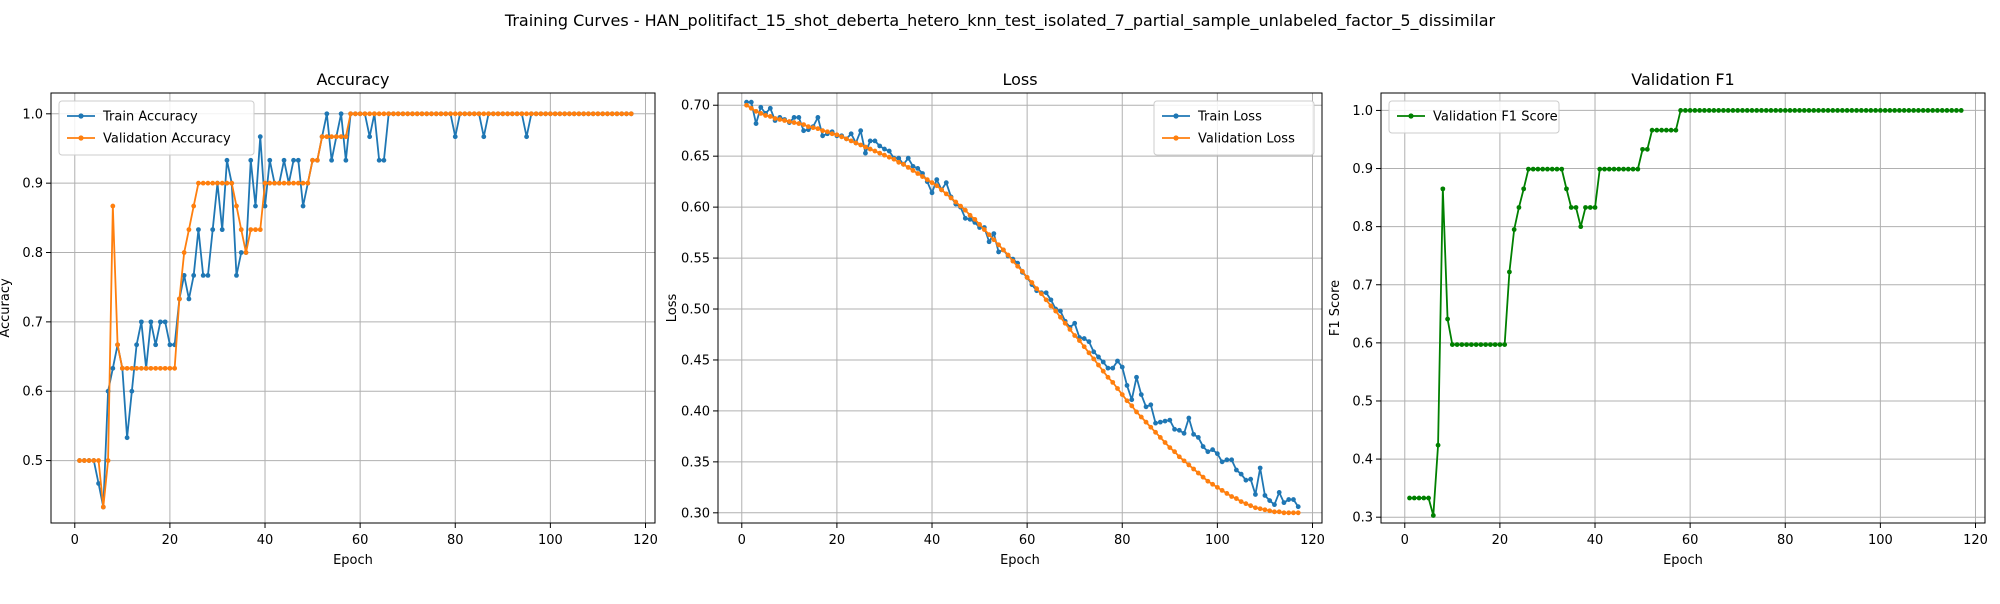 The image size is (2000, 604). Describe the element at coordinates (353, 560) in the screenshot. I see `x-axis-label: Epoch` at that location.